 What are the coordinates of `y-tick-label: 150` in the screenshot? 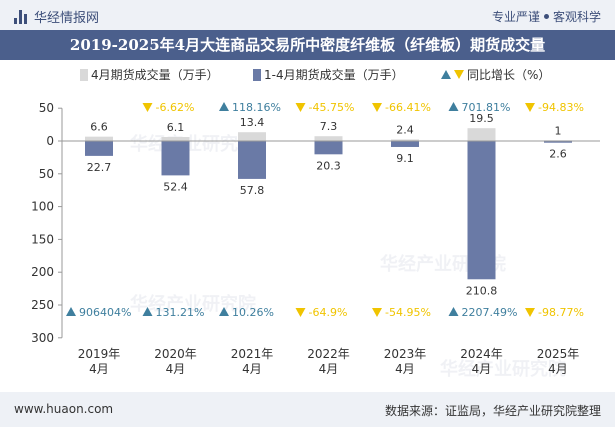 It's located at (42, 239).